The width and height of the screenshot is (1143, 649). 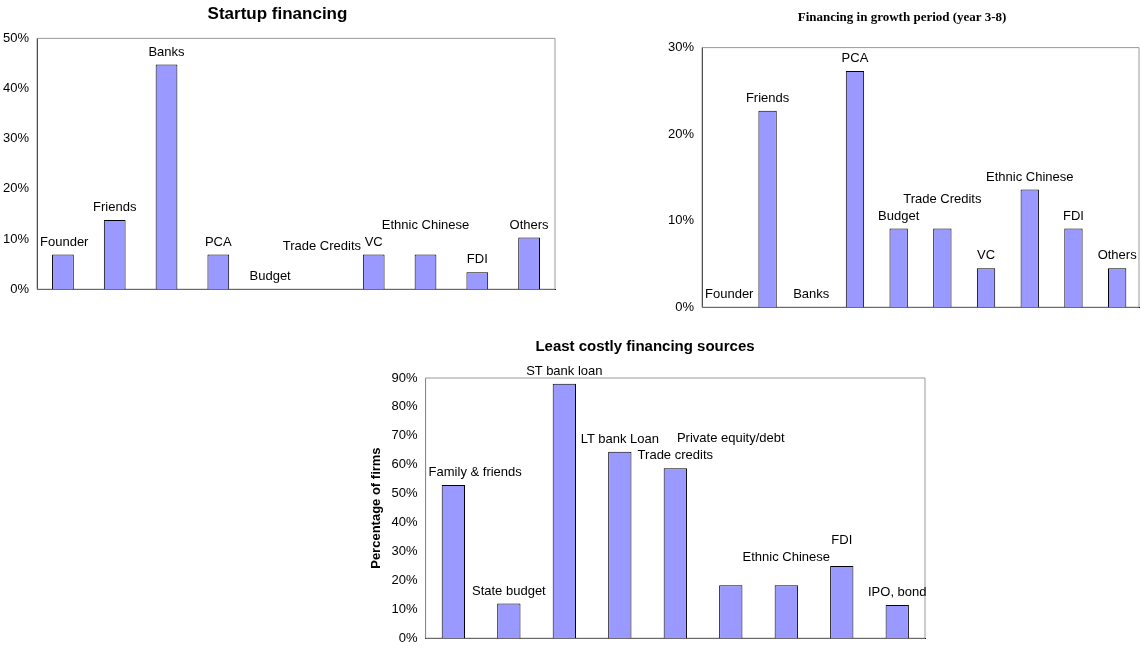 I want to click on chart-title: Least costly financing sources, so click(x=645, y=346).